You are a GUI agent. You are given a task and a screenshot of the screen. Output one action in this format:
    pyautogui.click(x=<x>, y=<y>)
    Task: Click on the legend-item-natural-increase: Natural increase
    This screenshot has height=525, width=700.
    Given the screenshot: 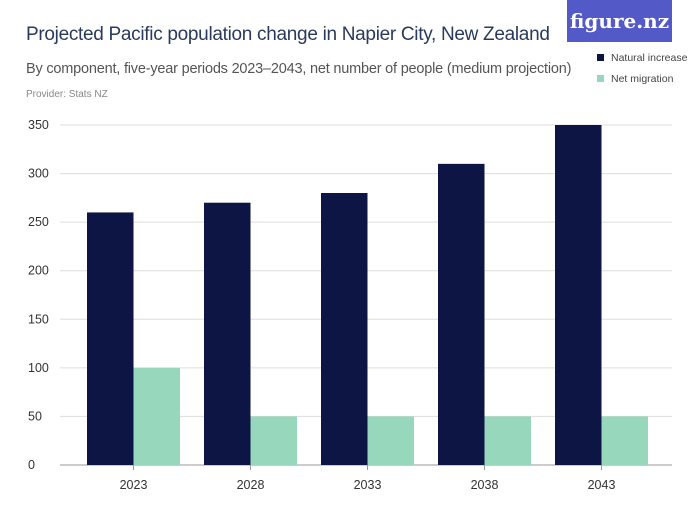 What is the action you would take?
    pyautogui.click(x=642, y=57)
    